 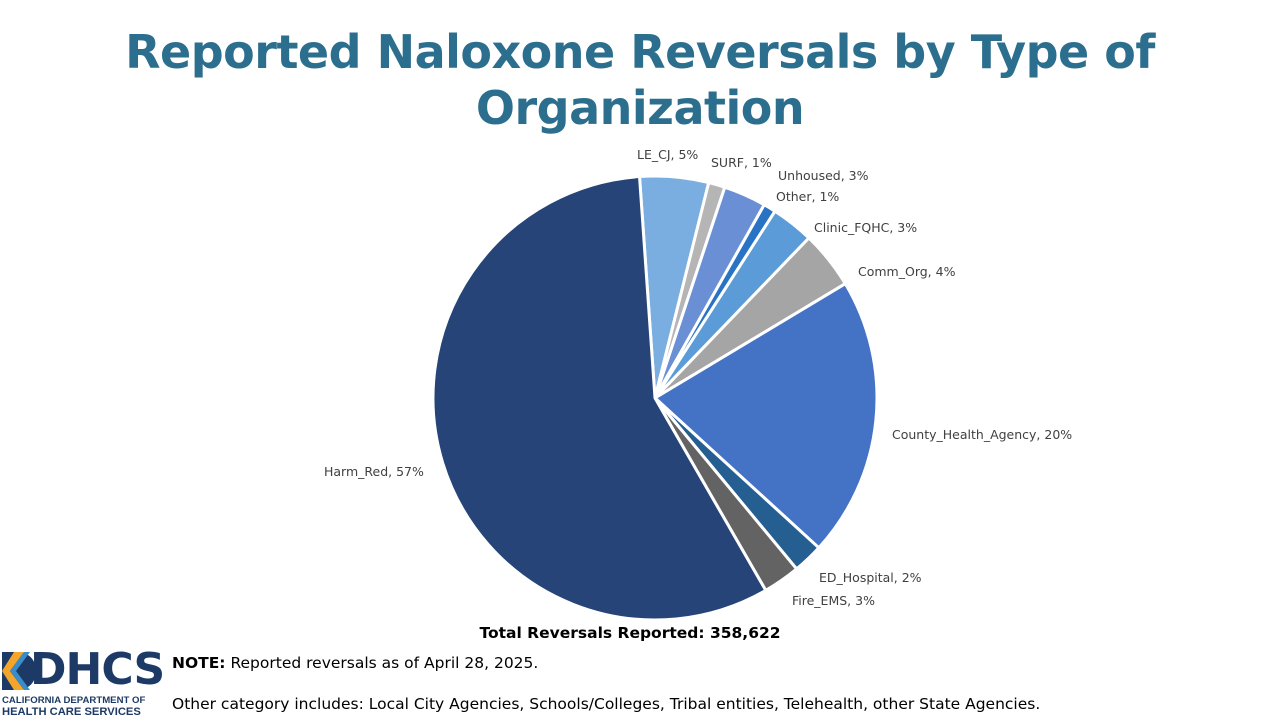 I want to click on dhcs-logo-line2: HEALTH CARE SERVICES, so click(x=71, y=712).